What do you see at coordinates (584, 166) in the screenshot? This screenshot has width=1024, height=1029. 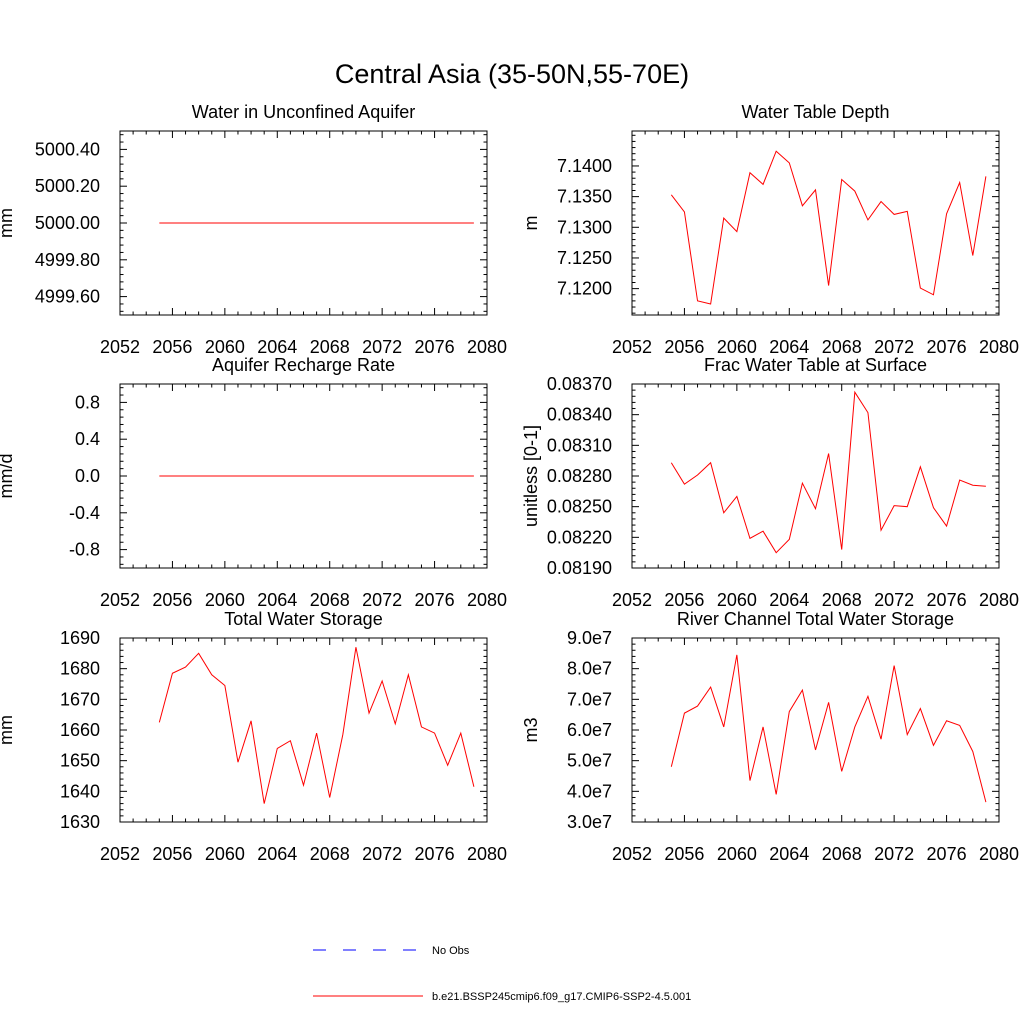 I see `y-tick-label: 7.1400` at bounding box center [584, 166].